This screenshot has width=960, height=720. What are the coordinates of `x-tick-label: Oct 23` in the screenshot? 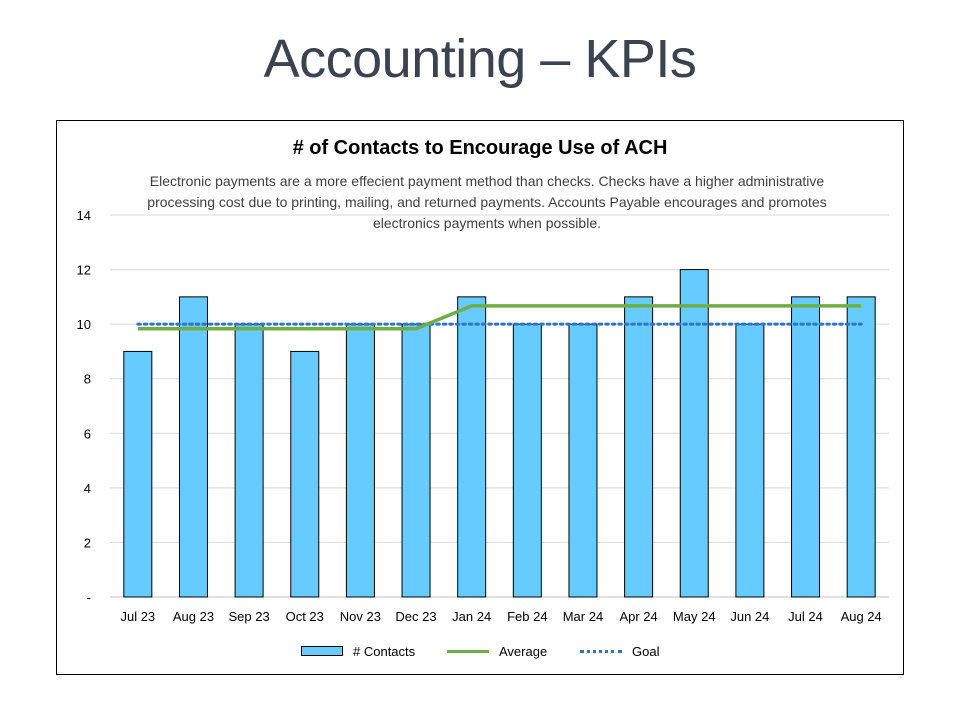 It's located at (305, 616).